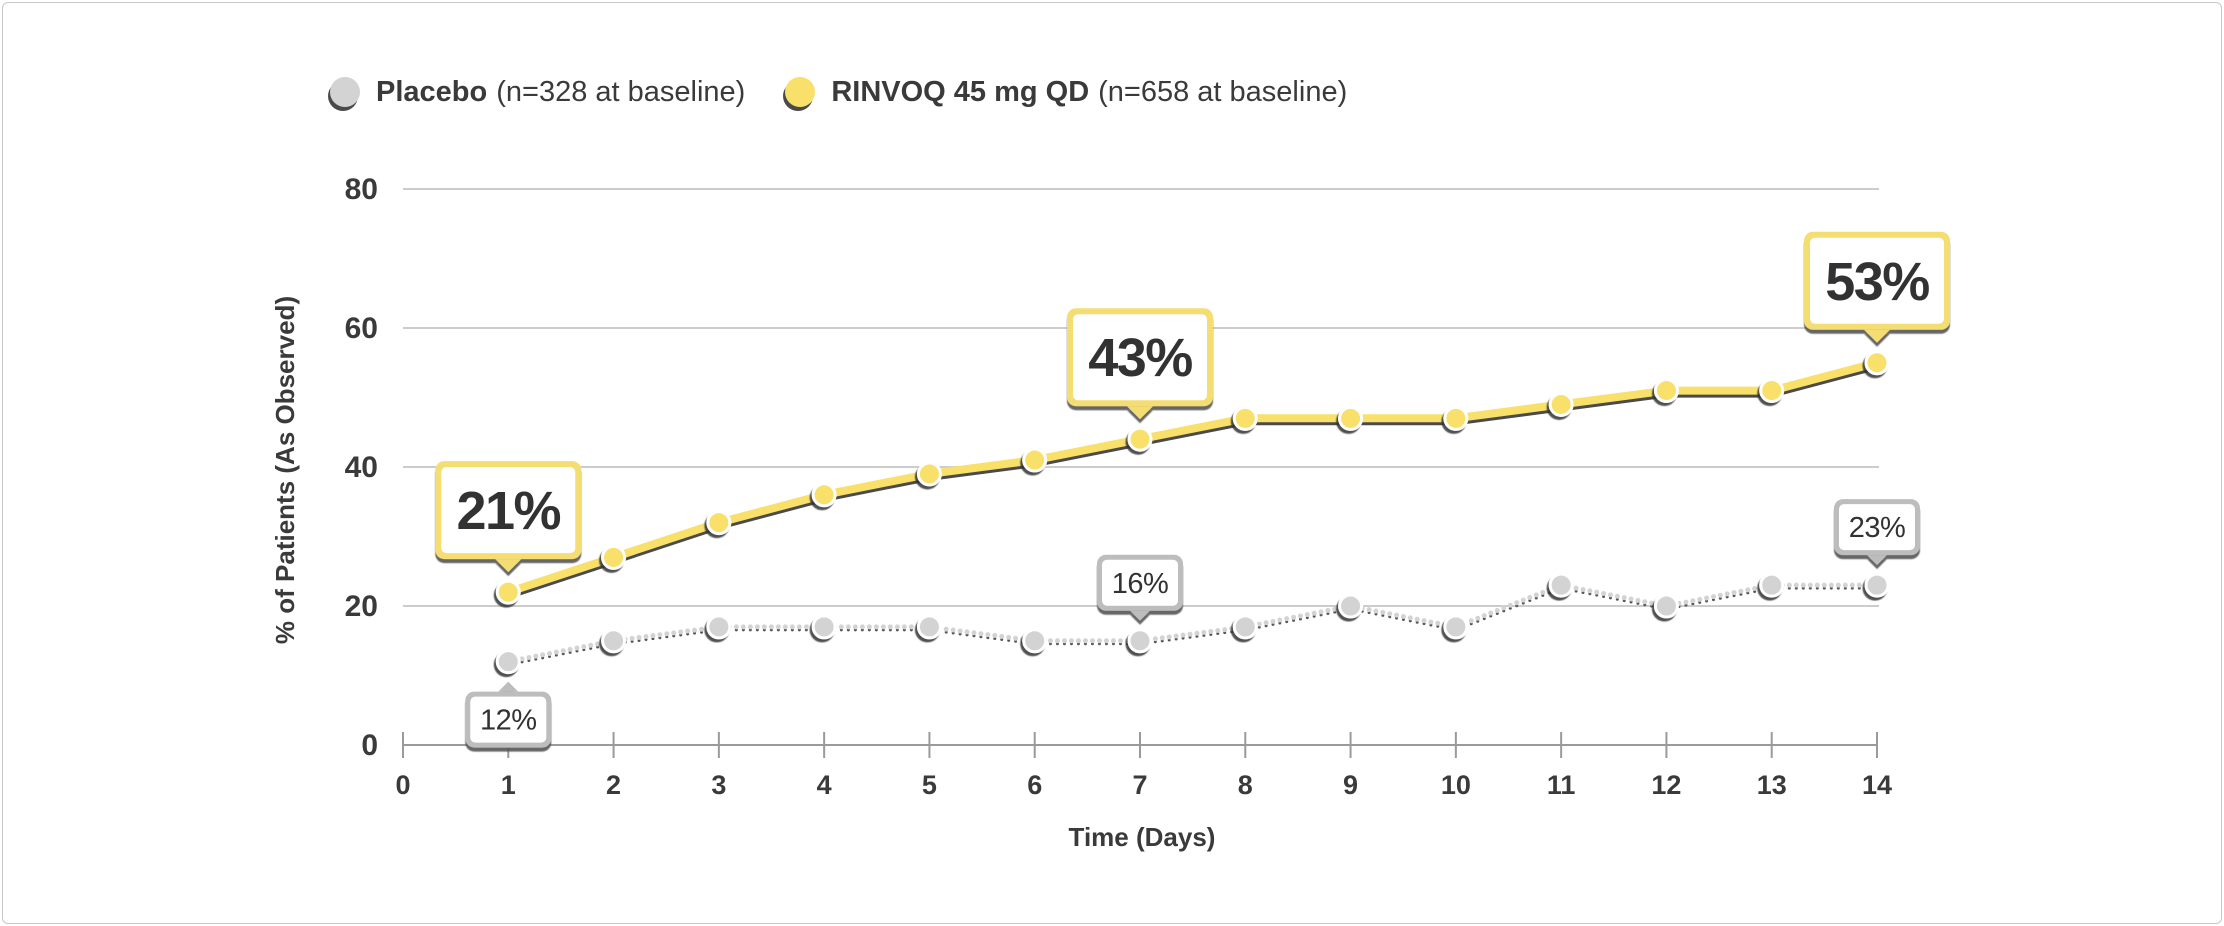 This screenshot has height=926, width=2224. I want to click on legend-detail-rinvoq: (n=658 at baseline), so click(1223, 91).